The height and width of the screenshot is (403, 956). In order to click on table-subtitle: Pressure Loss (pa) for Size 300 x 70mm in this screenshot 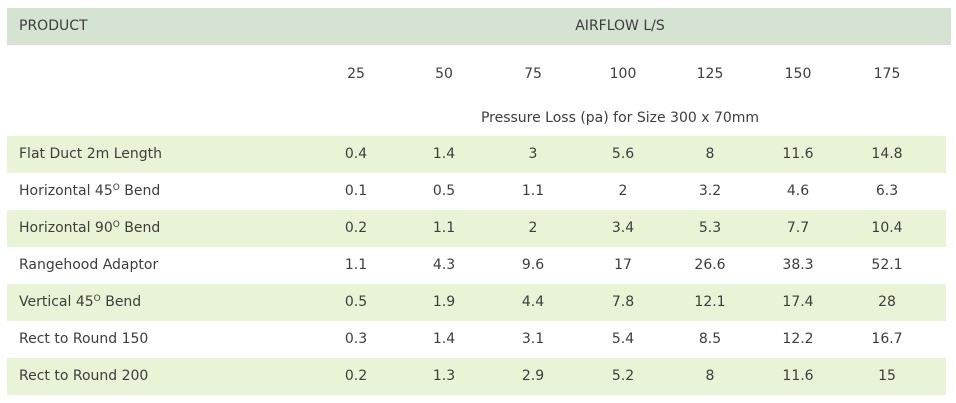, I will do `click(620, 118)`.